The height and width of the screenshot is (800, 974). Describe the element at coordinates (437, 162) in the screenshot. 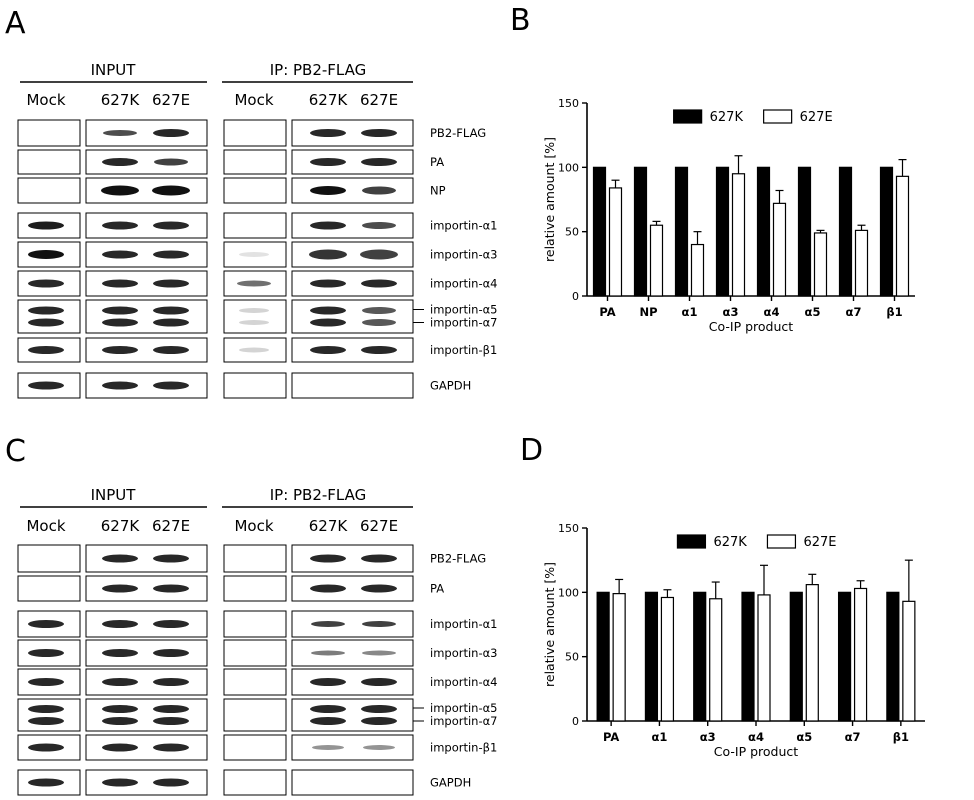

I see `protein-label: PA` at that location.